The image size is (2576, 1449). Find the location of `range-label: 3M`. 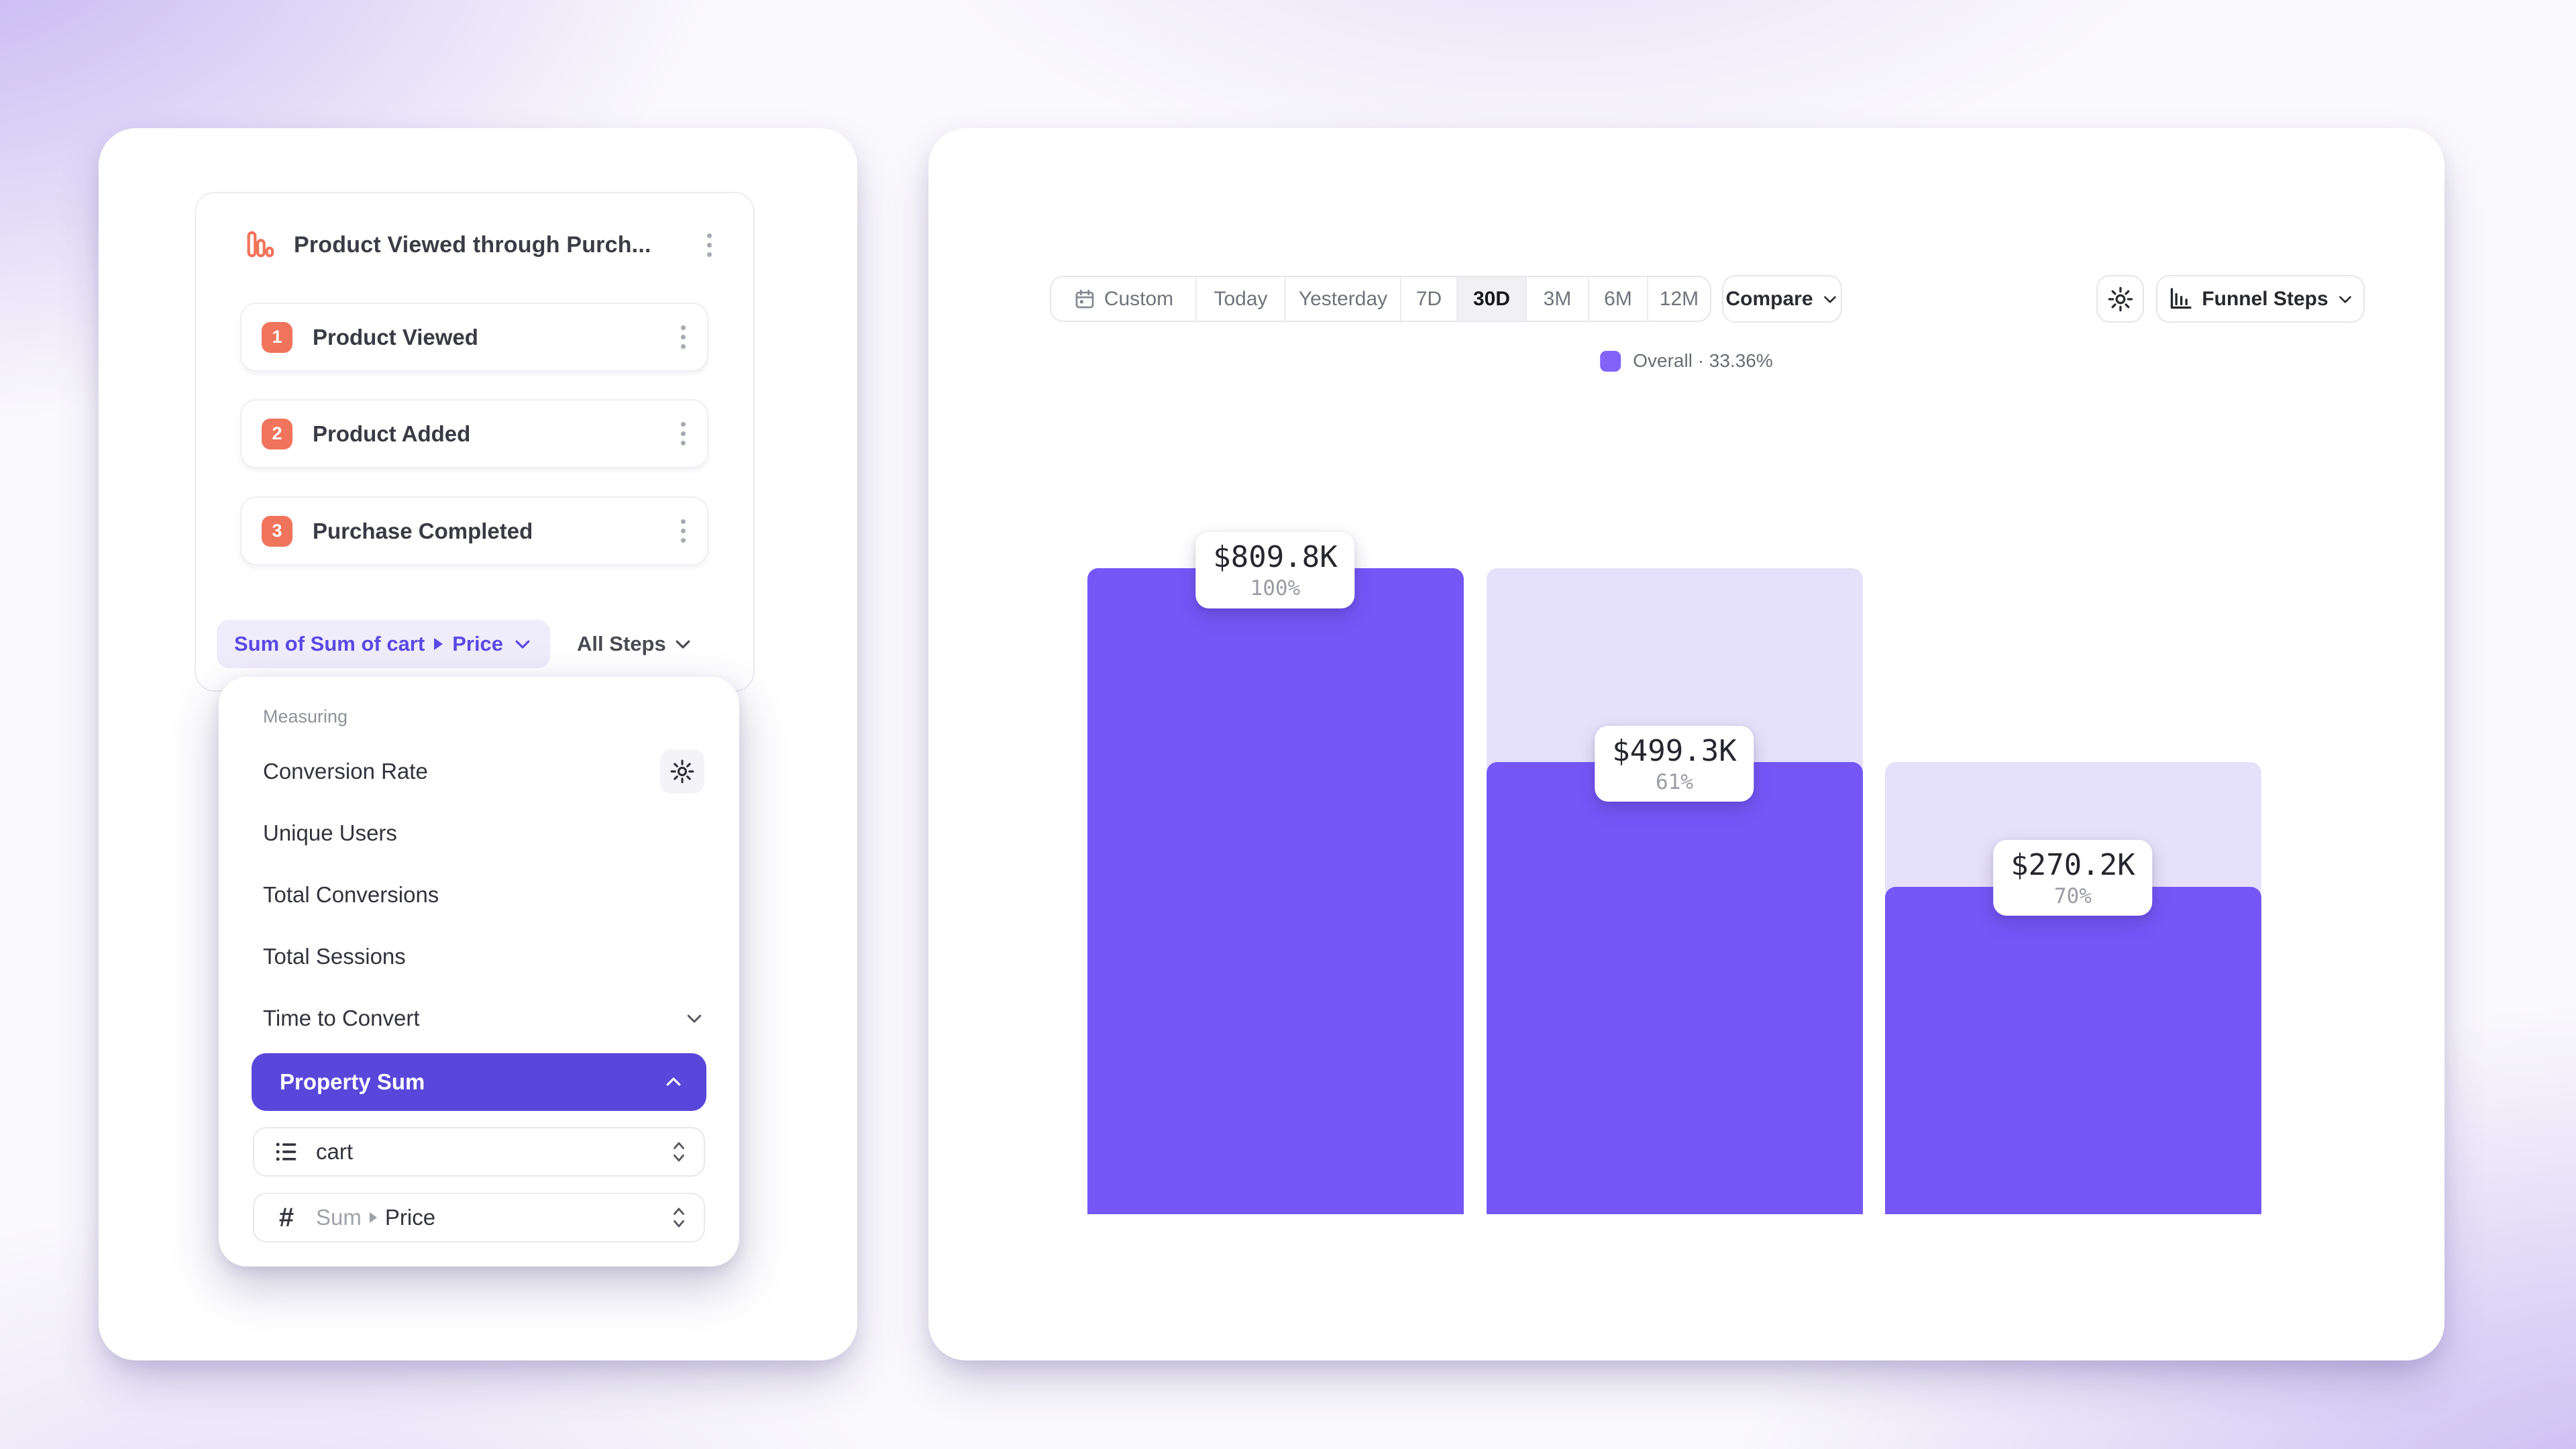

range-label: 3M is located at coordinates (1557, 298).